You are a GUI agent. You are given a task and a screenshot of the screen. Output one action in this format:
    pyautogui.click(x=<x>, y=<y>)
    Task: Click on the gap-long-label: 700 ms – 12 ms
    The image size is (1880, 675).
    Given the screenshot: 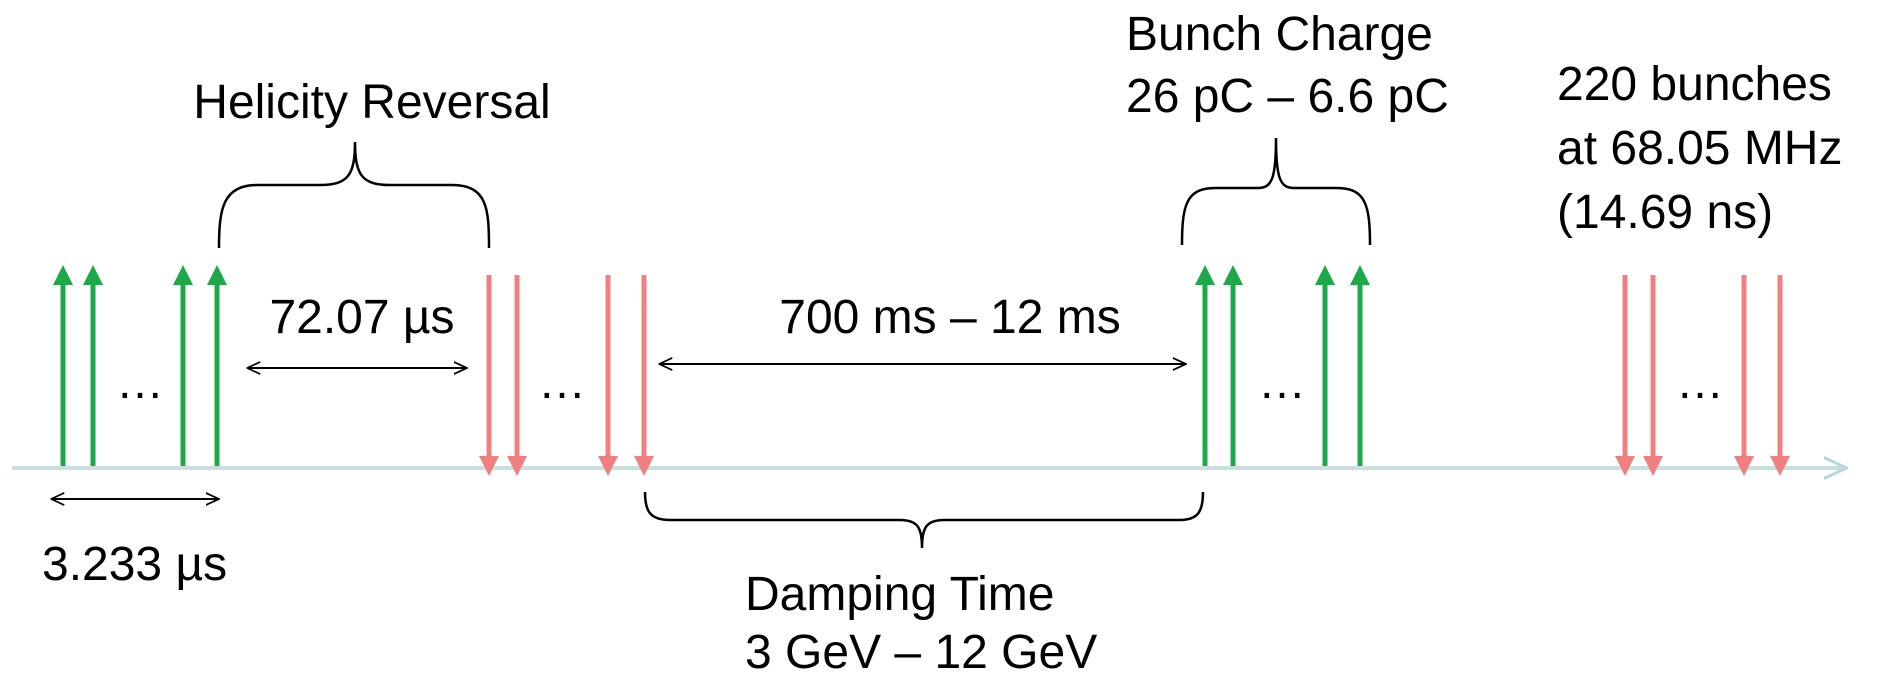 What is the action you would take?
    pyautogui.click(x=949, y=317)
    